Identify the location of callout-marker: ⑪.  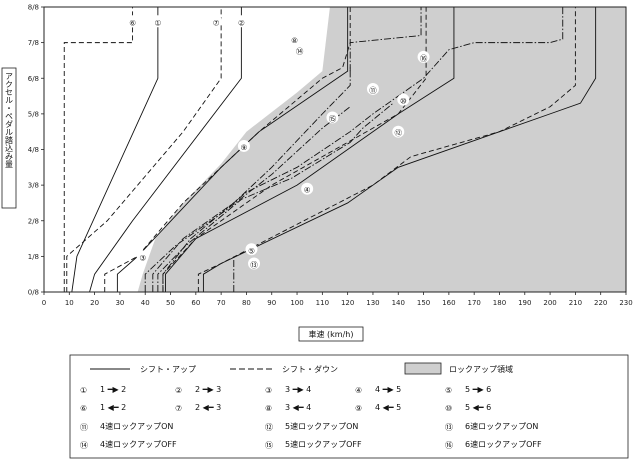
(373, 90).